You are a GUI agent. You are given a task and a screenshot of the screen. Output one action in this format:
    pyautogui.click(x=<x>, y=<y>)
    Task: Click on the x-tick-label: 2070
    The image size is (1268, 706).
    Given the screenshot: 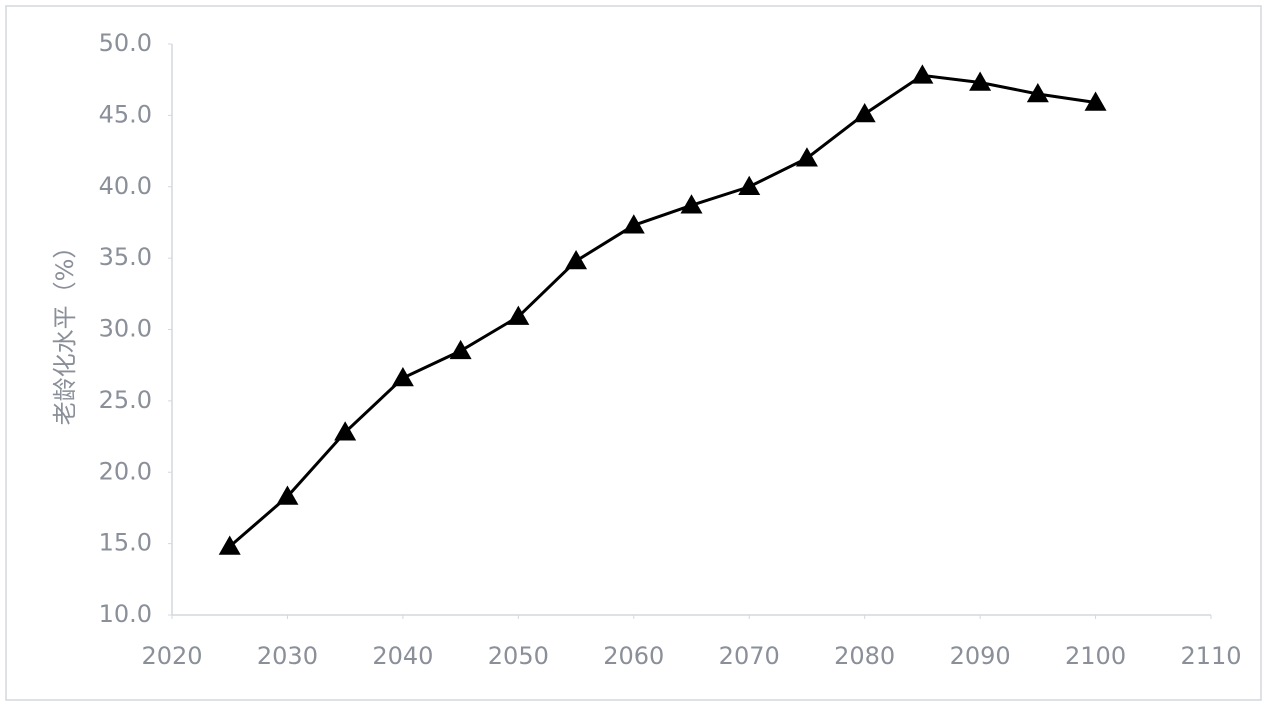 What is the action you would take?
    pyautogui.click(x=749, y=656)
    